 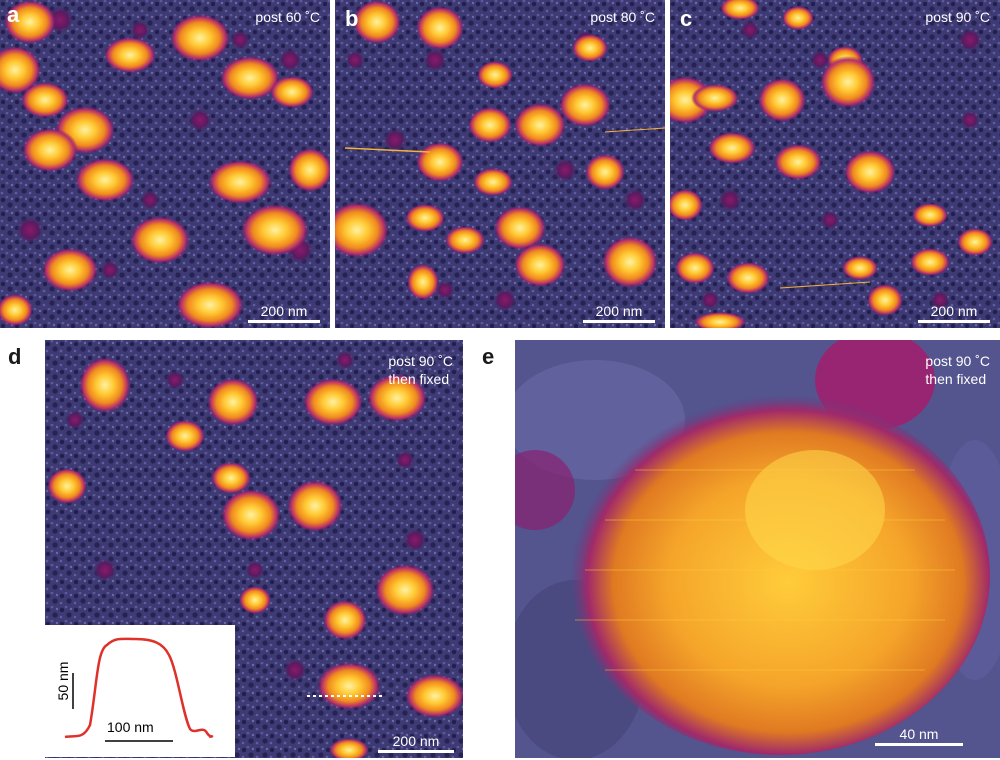 What do you see at coordinates (63, 681) in the screenshot?
I see `inset-y-scale-label: 50 nm` at bounding box center [63, 681].